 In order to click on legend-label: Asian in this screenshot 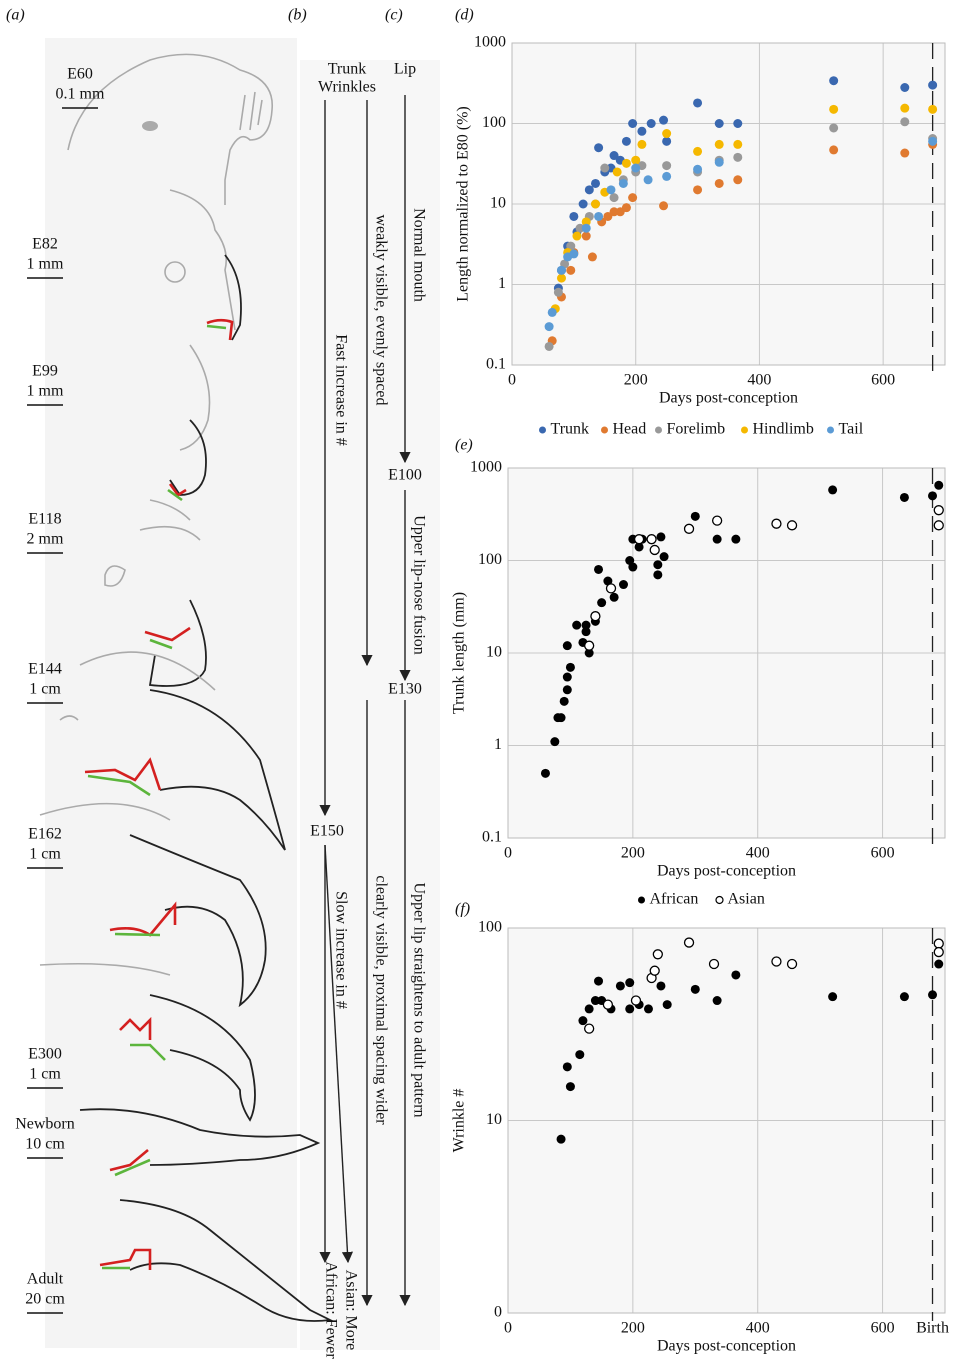, I will do `click(746, 899)`.